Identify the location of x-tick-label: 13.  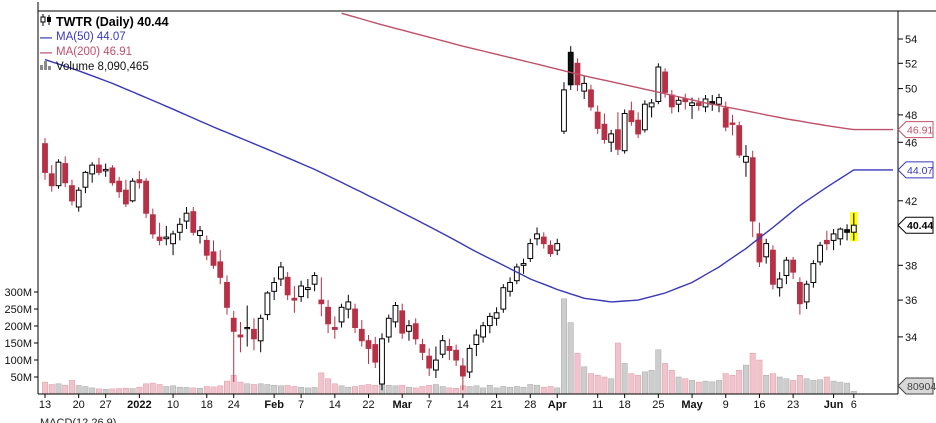
(45, 405).